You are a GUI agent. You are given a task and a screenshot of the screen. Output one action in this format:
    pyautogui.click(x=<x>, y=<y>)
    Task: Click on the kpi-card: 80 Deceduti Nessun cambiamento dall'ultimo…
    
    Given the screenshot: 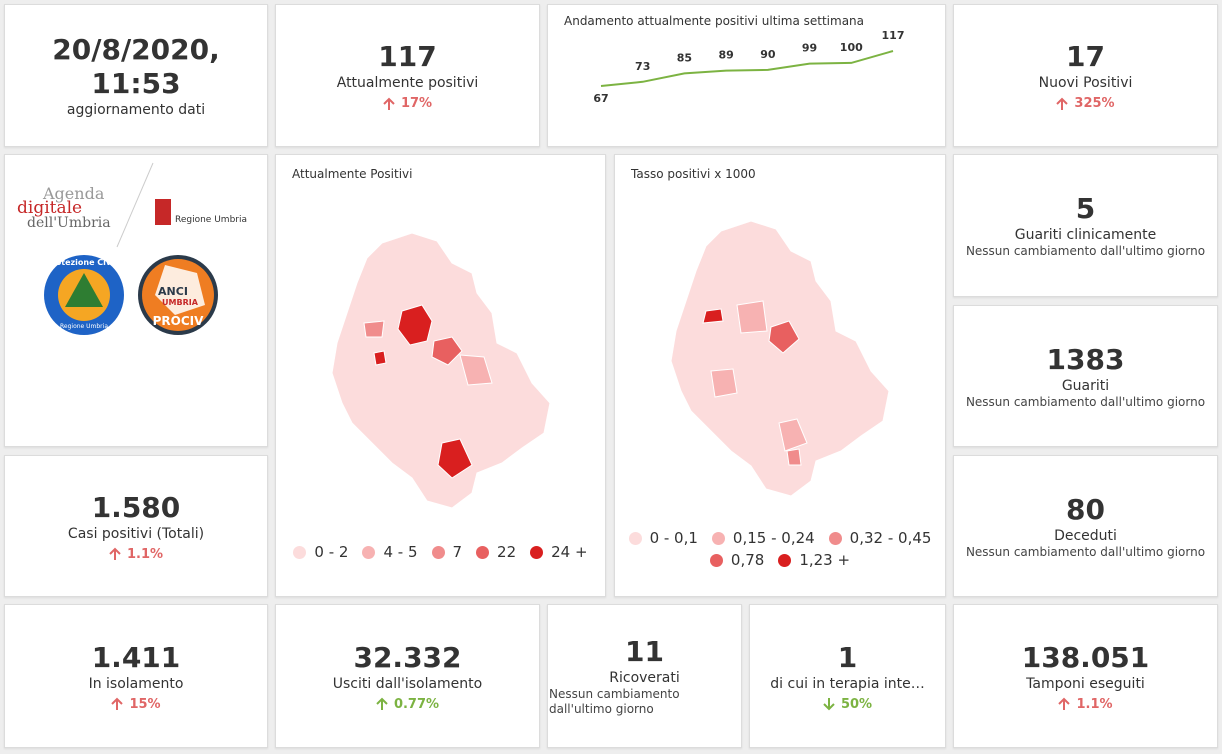 What is the action you would take?
    pyautogui.click(x=1085, y=526)
    